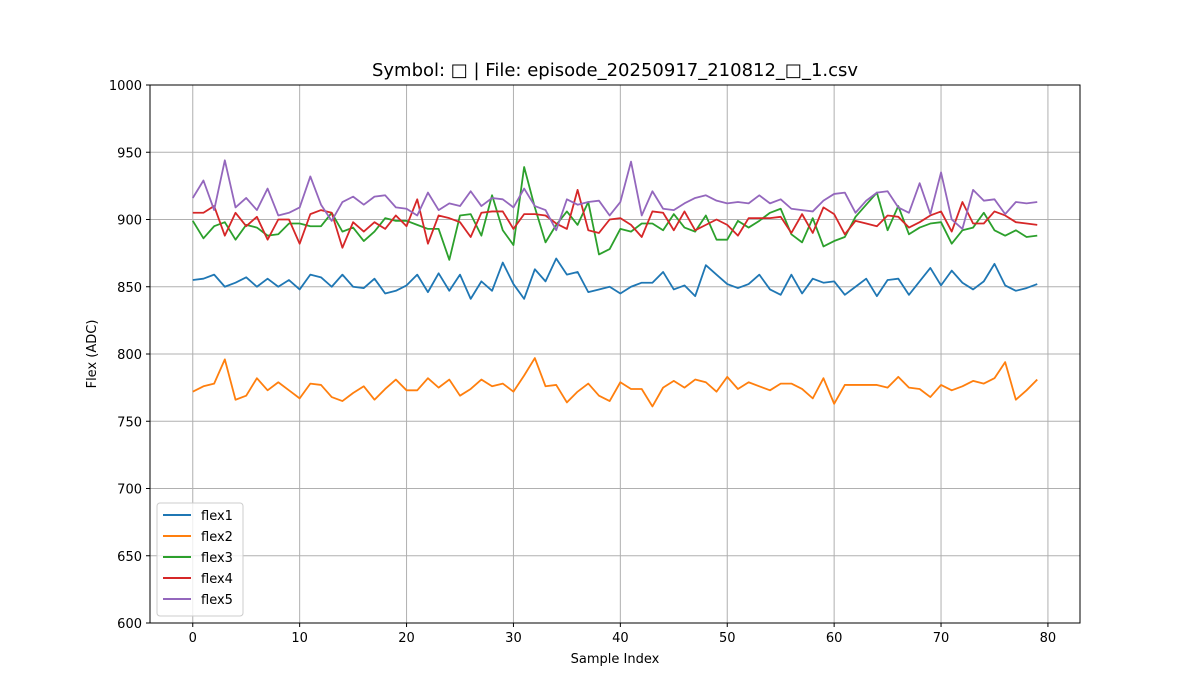  What do you see at coordinates (217, 516) in the screenshot?
I see `legend-label-flex1: flex1` at bounding box center [217, 516].